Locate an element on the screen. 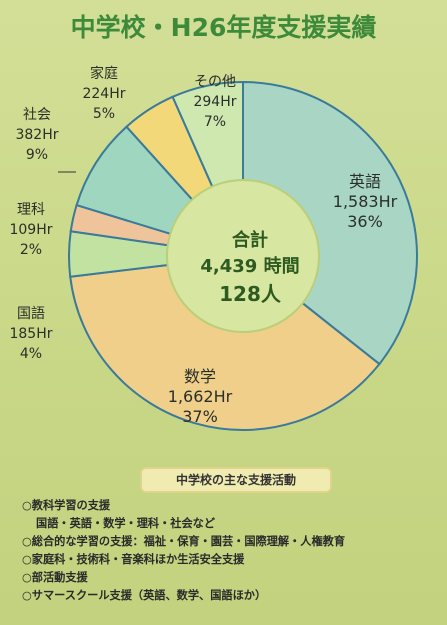  activity-item: ○総合的な学習の支援：福祉・保育・園芸・国際理解・人権教育 is located at coordinates (184, 541).